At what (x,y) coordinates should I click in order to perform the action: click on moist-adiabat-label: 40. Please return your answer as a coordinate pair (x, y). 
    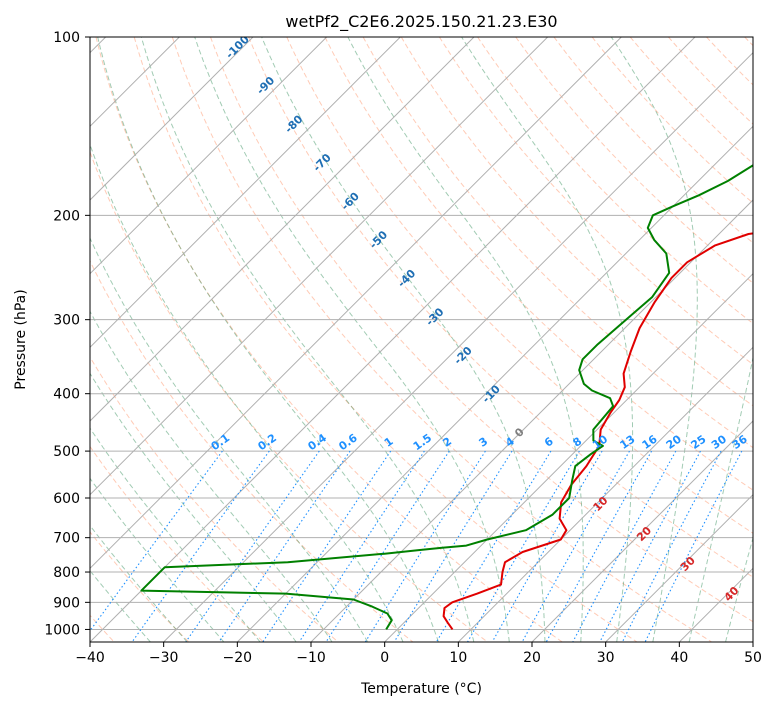
    Looking at the image, I should click on (732, 594).